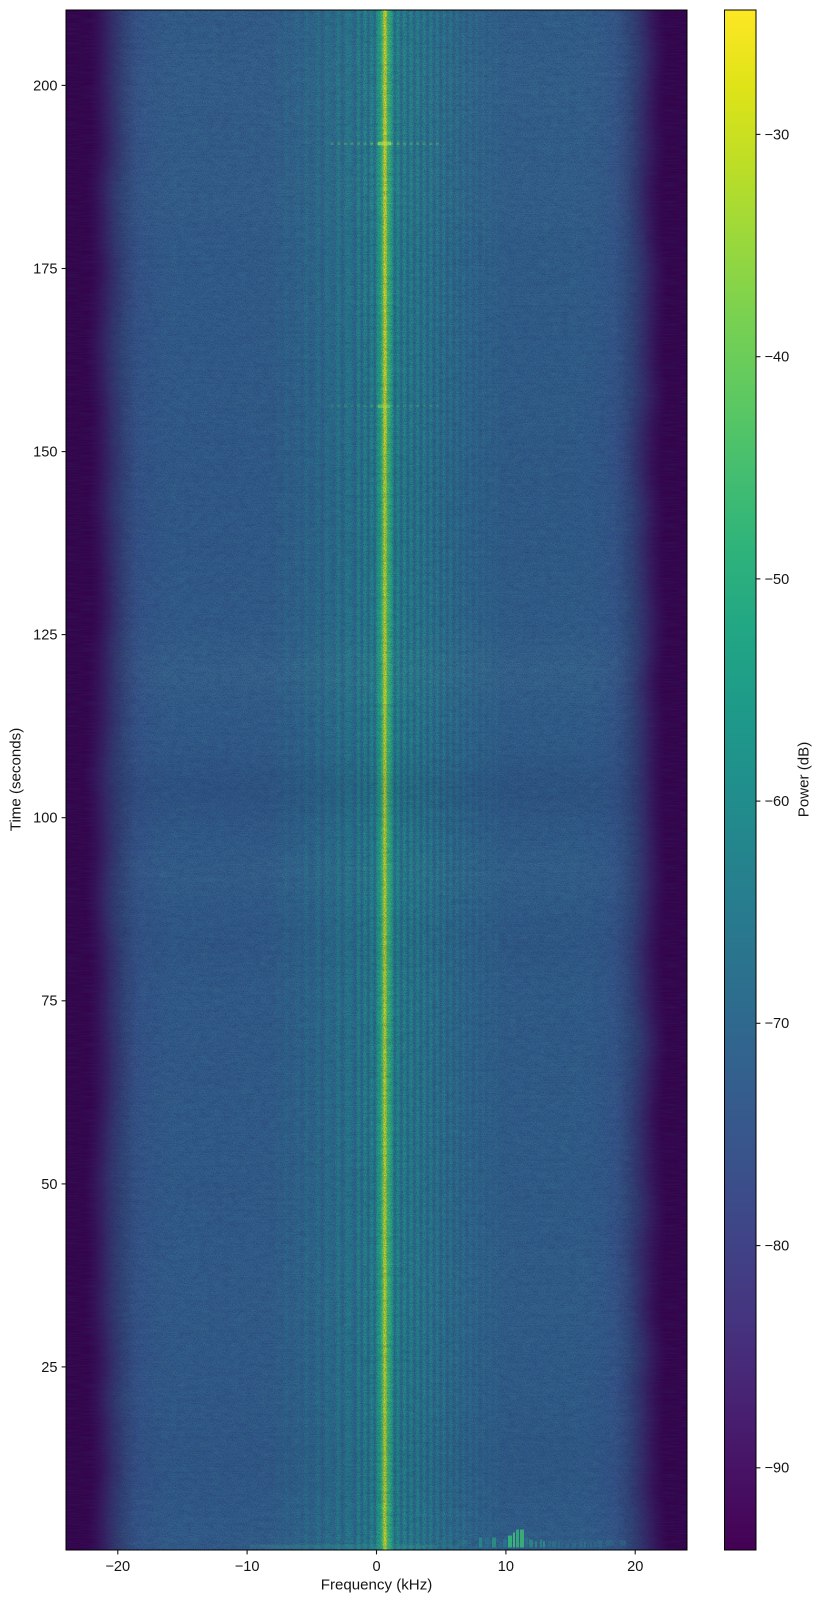  What do you see at coordinates (45, 636) in the screenshot?
I see `svg-text: 125` at bounding box center [45, 636].